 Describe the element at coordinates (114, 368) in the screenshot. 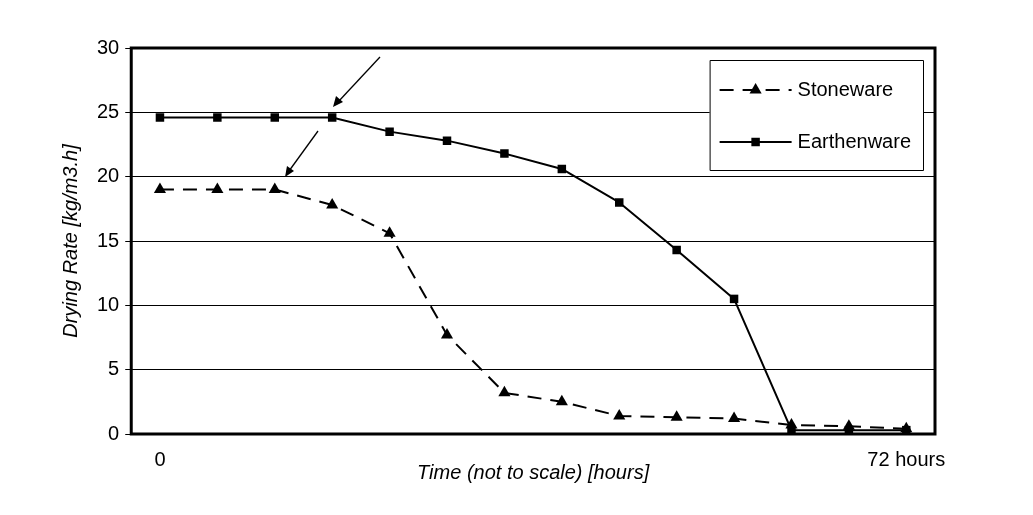

I see `y-tick-label: 5` at that location.